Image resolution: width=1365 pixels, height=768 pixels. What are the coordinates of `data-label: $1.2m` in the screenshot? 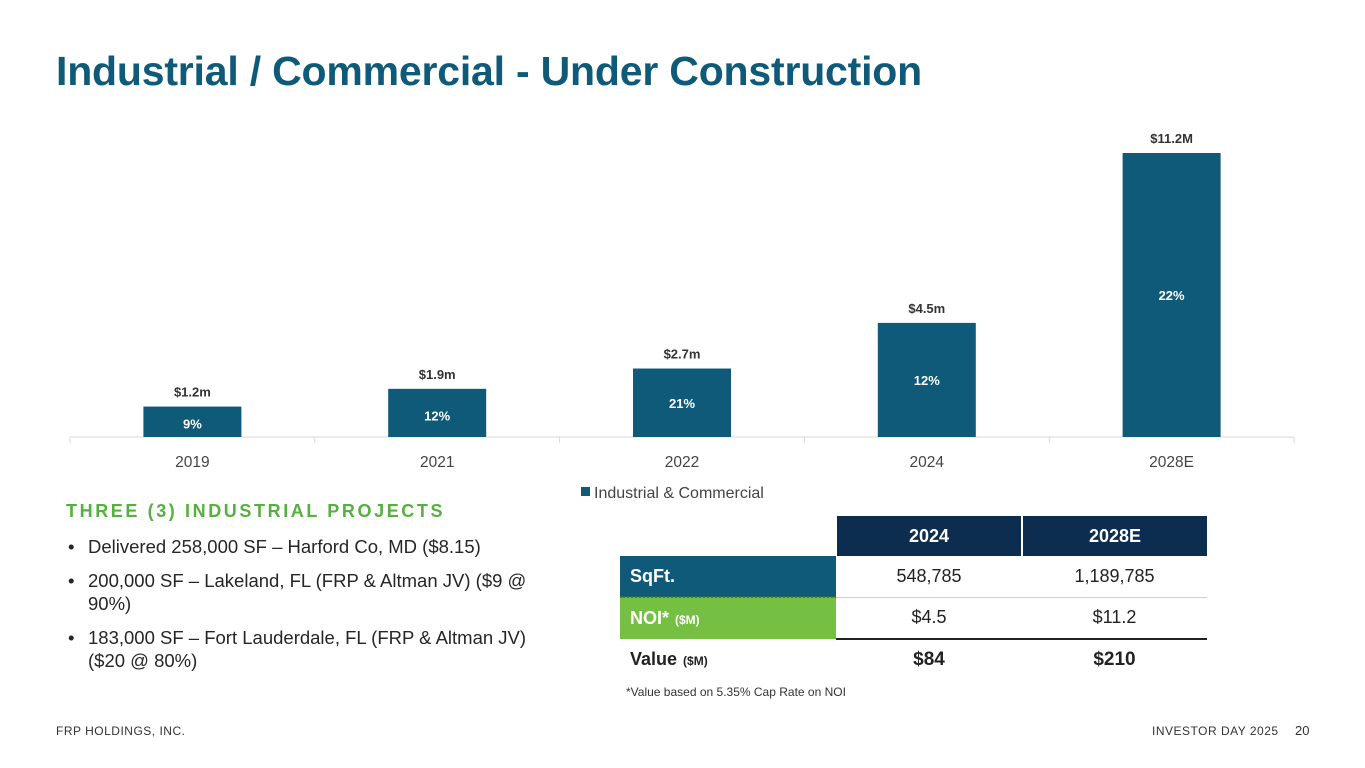 It's located at (192, 392).